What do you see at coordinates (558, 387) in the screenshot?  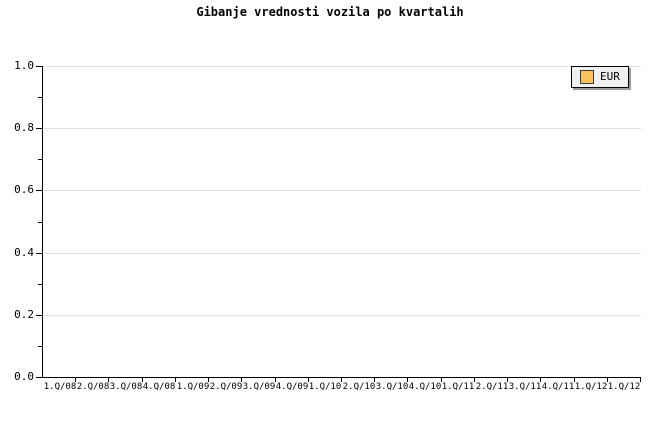 I see `x-tick-label: 4.Q/11` at bounding box center [558, 387].